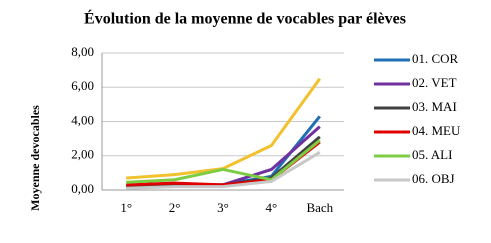 The height and width of the screenshot is (243, 491). Describe the element at coordinates (433, 178) in the screenshot. I see `legend-label: 06. OBJ` at that location.